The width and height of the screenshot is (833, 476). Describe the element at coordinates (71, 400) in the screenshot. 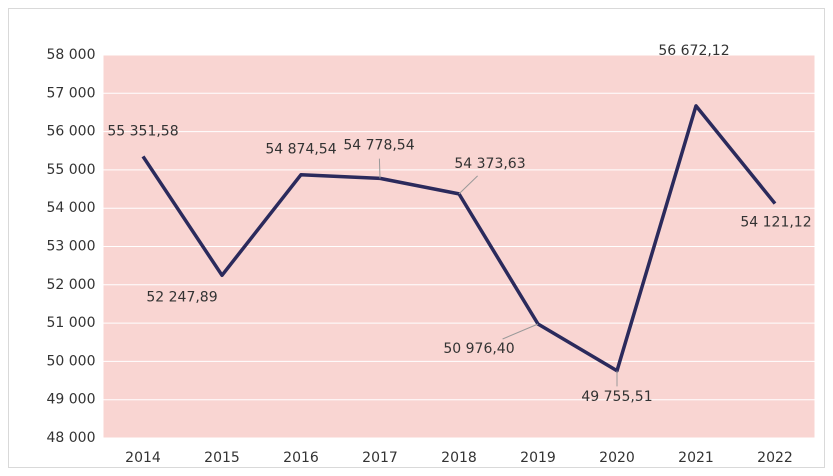

I see `y-tick-label: 49 000` at that location.